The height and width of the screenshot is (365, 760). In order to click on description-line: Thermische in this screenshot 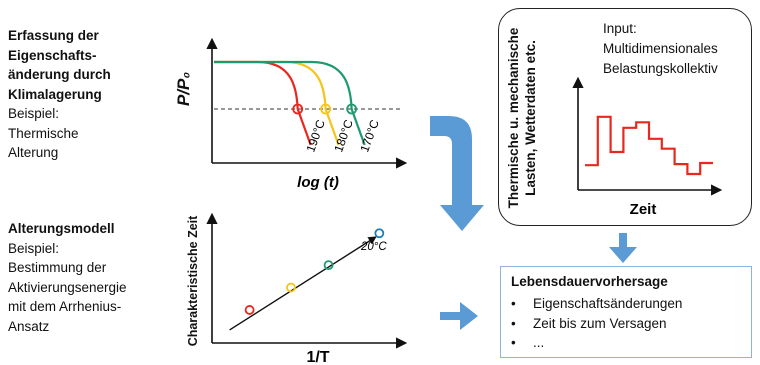, I will do `click(43, 133)`.